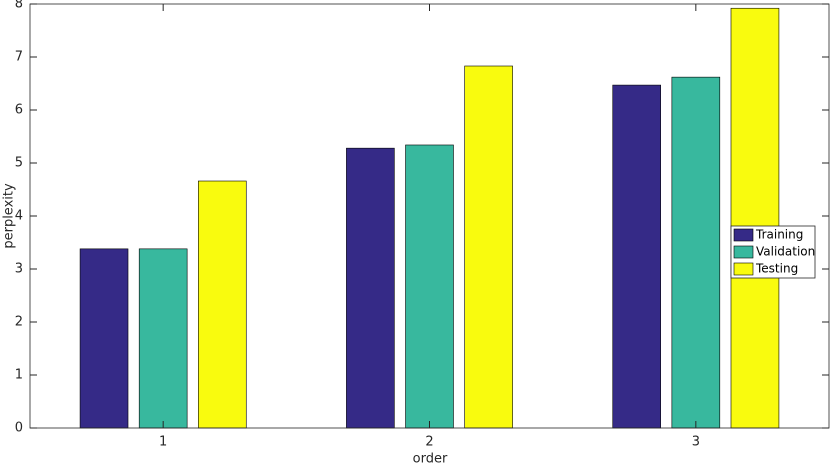 The height and width of the screenshot is (466, 830). I want to click on legend-label: Validation, so click(785, 252).